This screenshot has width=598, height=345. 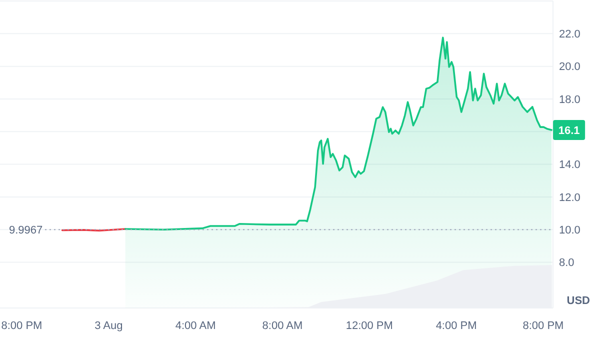 What do you see at coordinates (108, 326) in the screenshot?
I see `x-tick-label: 3 Aug` at bounding box center [108, 326].